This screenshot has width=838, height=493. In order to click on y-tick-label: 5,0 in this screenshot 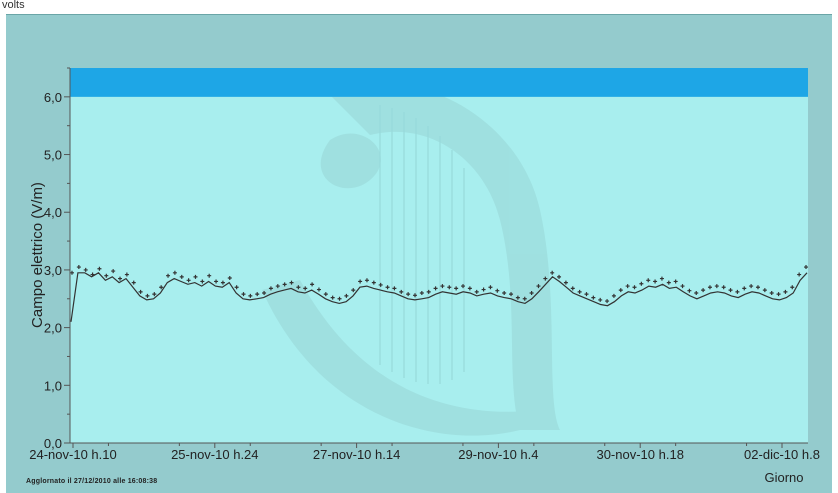, I will do `click(53, 155)`.